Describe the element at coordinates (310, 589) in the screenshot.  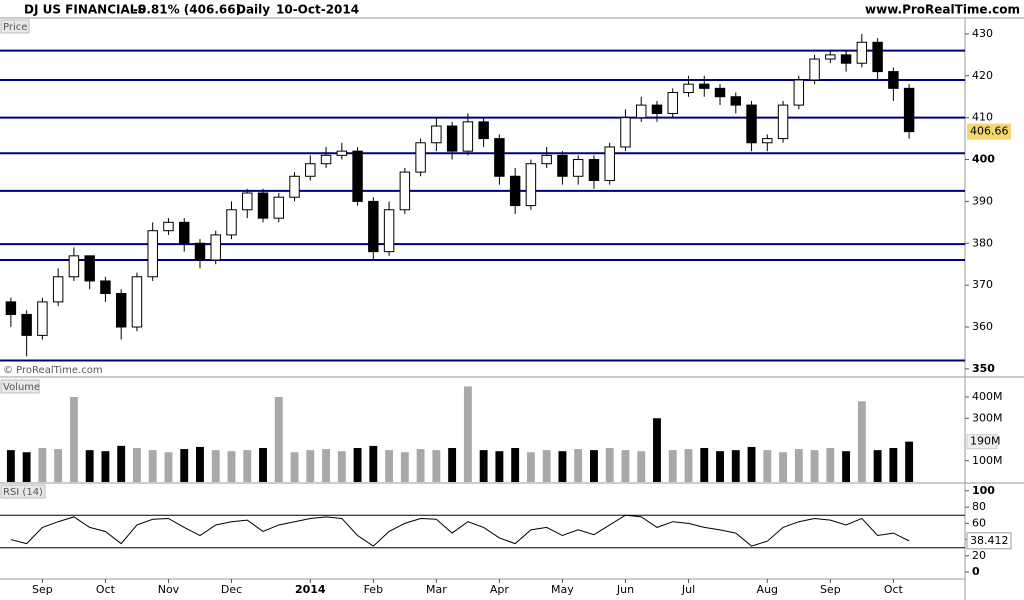
I see `x-tick-label: 2014` at that location.